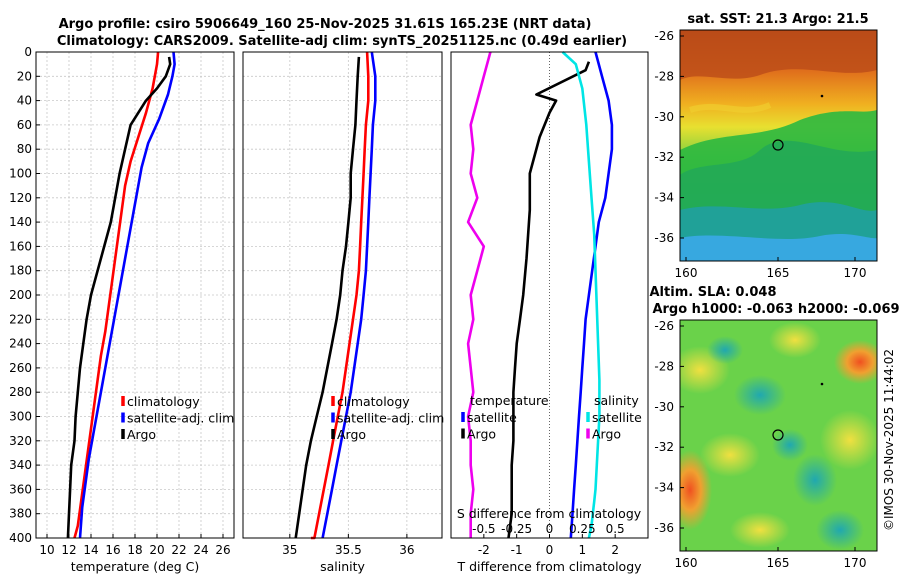  I want to click on x-tick-label: 20, so click(156, 550).